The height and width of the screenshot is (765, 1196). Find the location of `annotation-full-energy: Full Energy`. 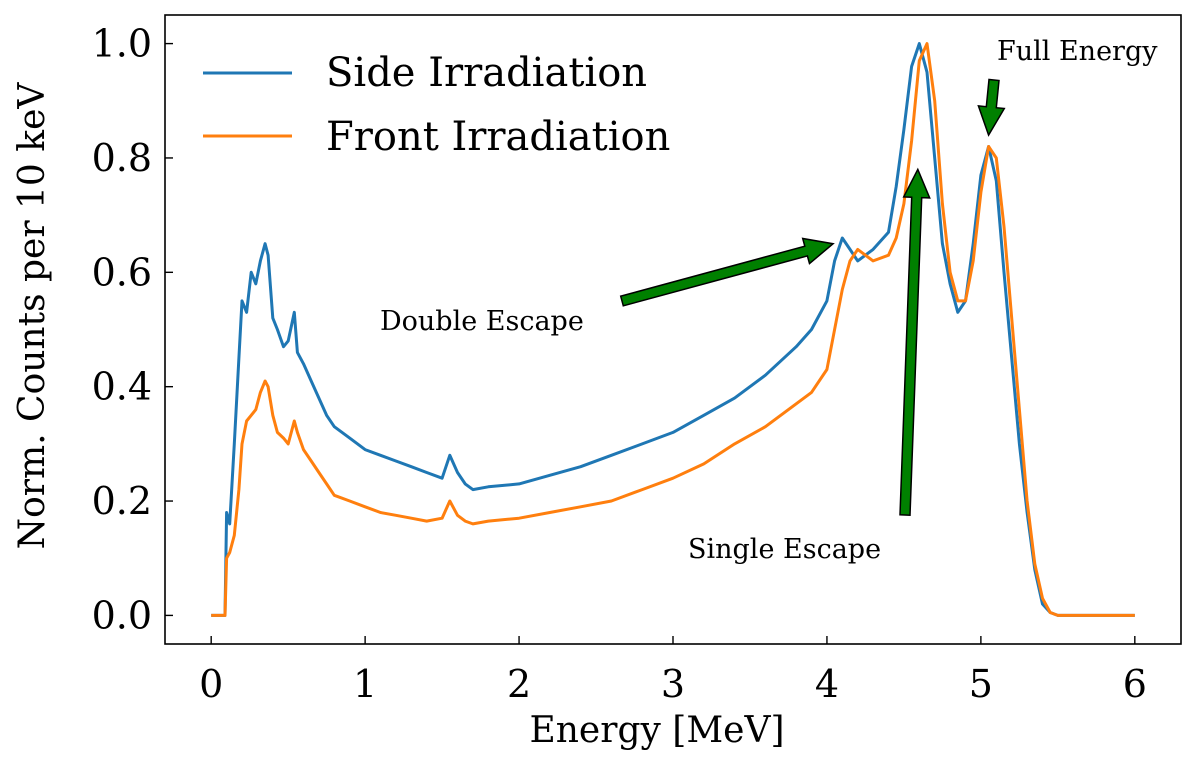

annotation-full-energy: Full Energy is located at coordinates (1077, 51).